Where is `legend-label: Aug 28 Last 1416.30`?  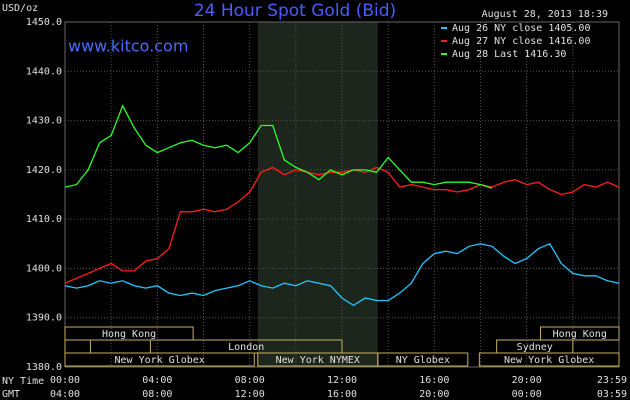
legend-label: Aug 28 Last 1416.30 is located at coordinates (509, 54).